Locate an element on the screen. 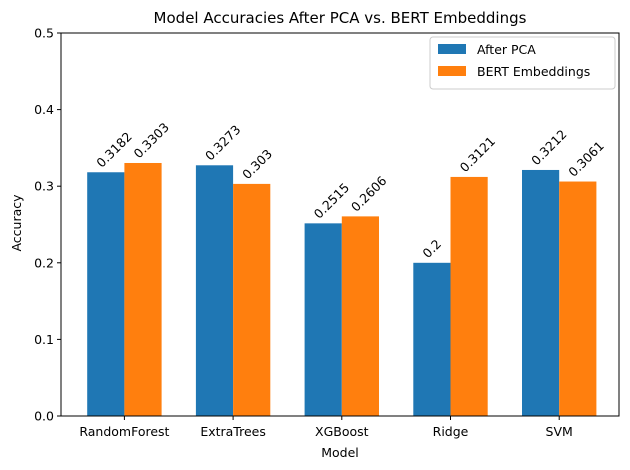  legend-label-after-pca: After PCA is located at coordinates (506, 49).